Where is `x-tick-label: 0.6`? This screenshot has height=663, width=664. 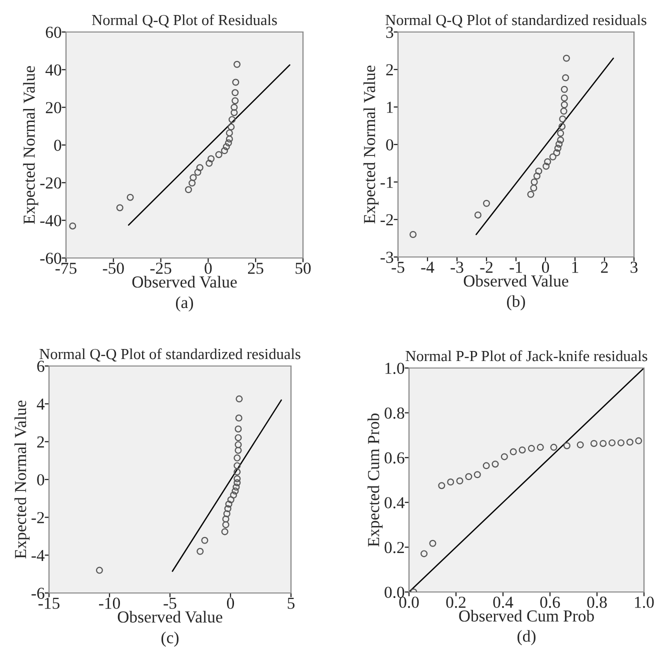 x-tick-label: 0.6 is located at coordinates (550, 602).